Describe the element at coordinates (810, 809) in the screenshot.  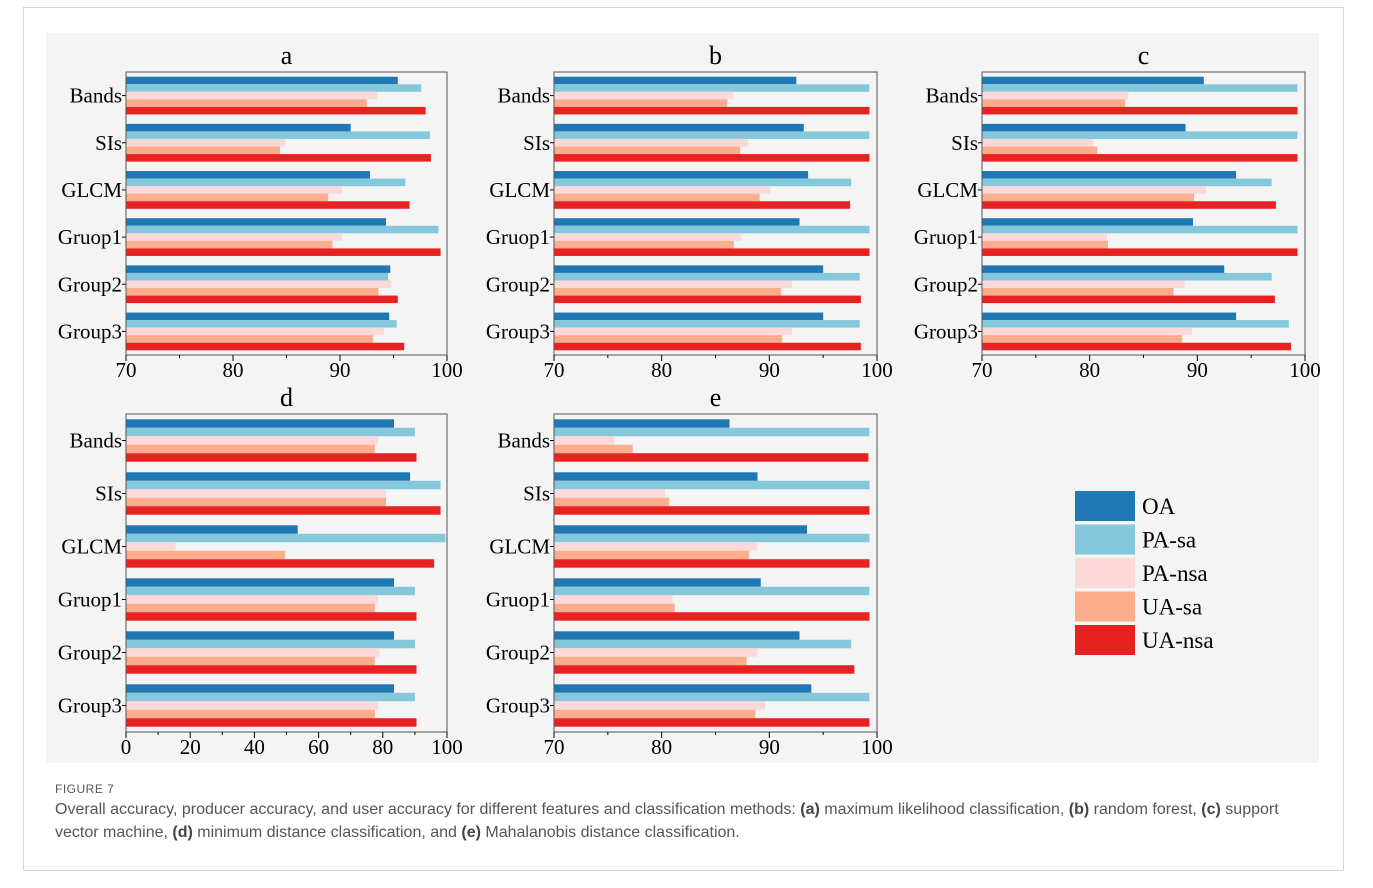
I see `caption-tag-a: (a)` at that location.